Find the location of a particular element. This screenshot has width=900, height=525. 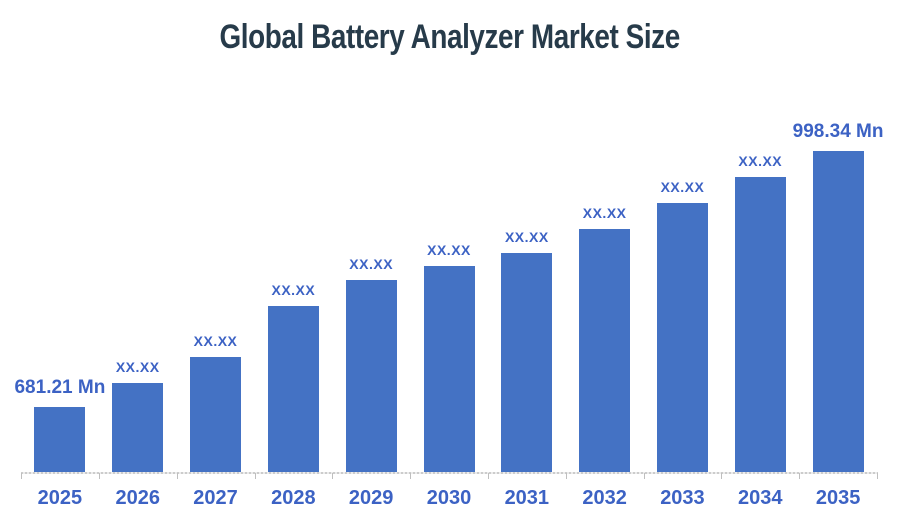

bar-2030 is located at coordinates (449, 369).